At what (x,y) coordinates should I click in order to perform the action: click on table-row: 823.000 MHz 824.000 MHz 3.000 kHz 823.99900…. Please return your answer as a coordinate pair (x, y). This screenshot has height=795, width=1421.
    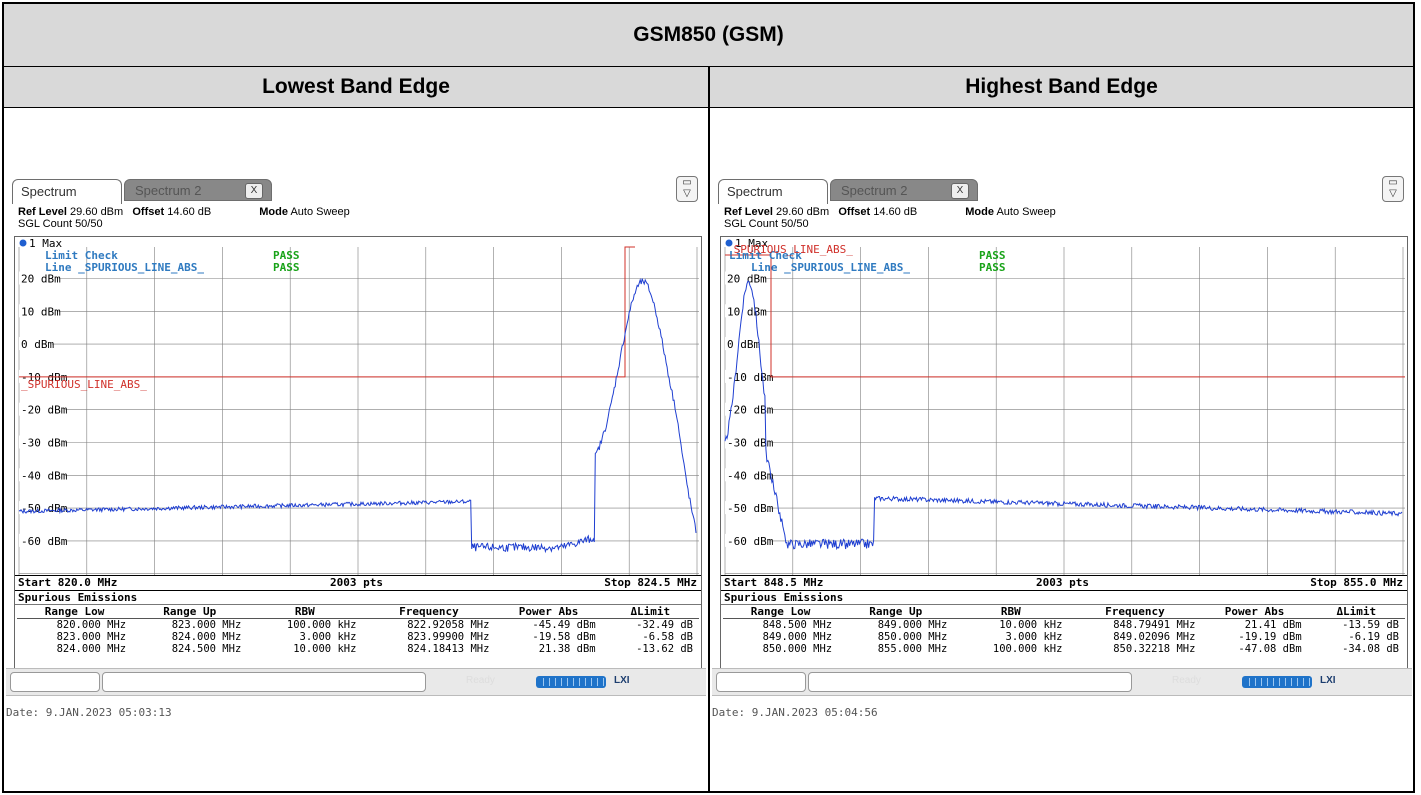
    Looking at the image, I should click on (358, 637).